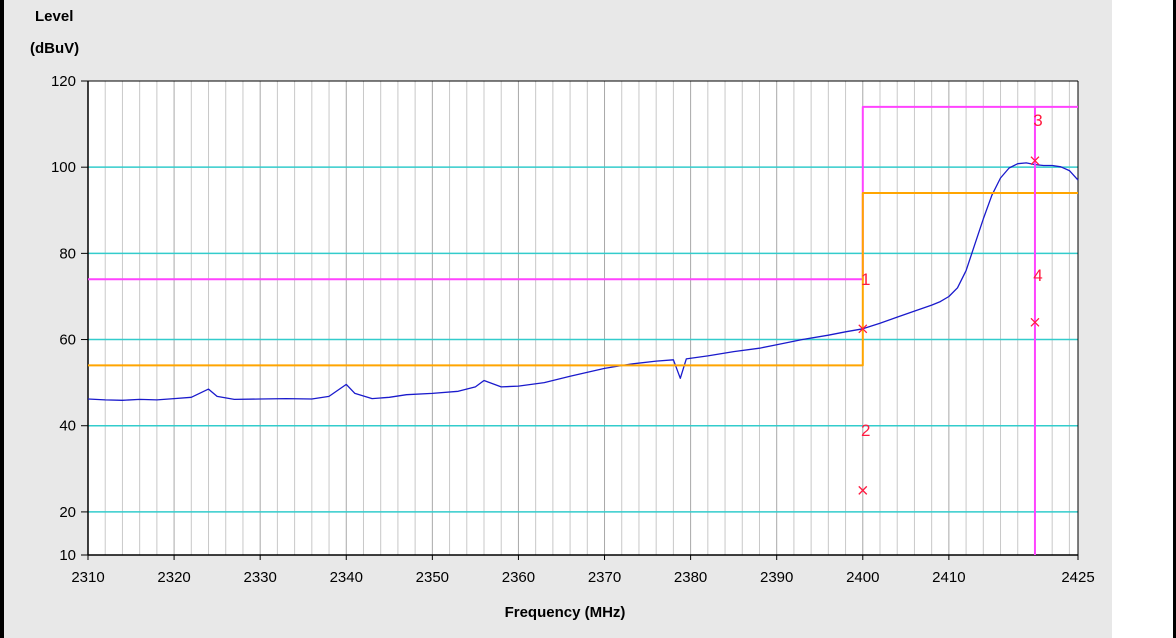 This screenshot has height=638, width=1176. Describe the element at coordinates (54, 48) in the screenshot. I see `y-axis-title-line2: (dBuV)` at that location.